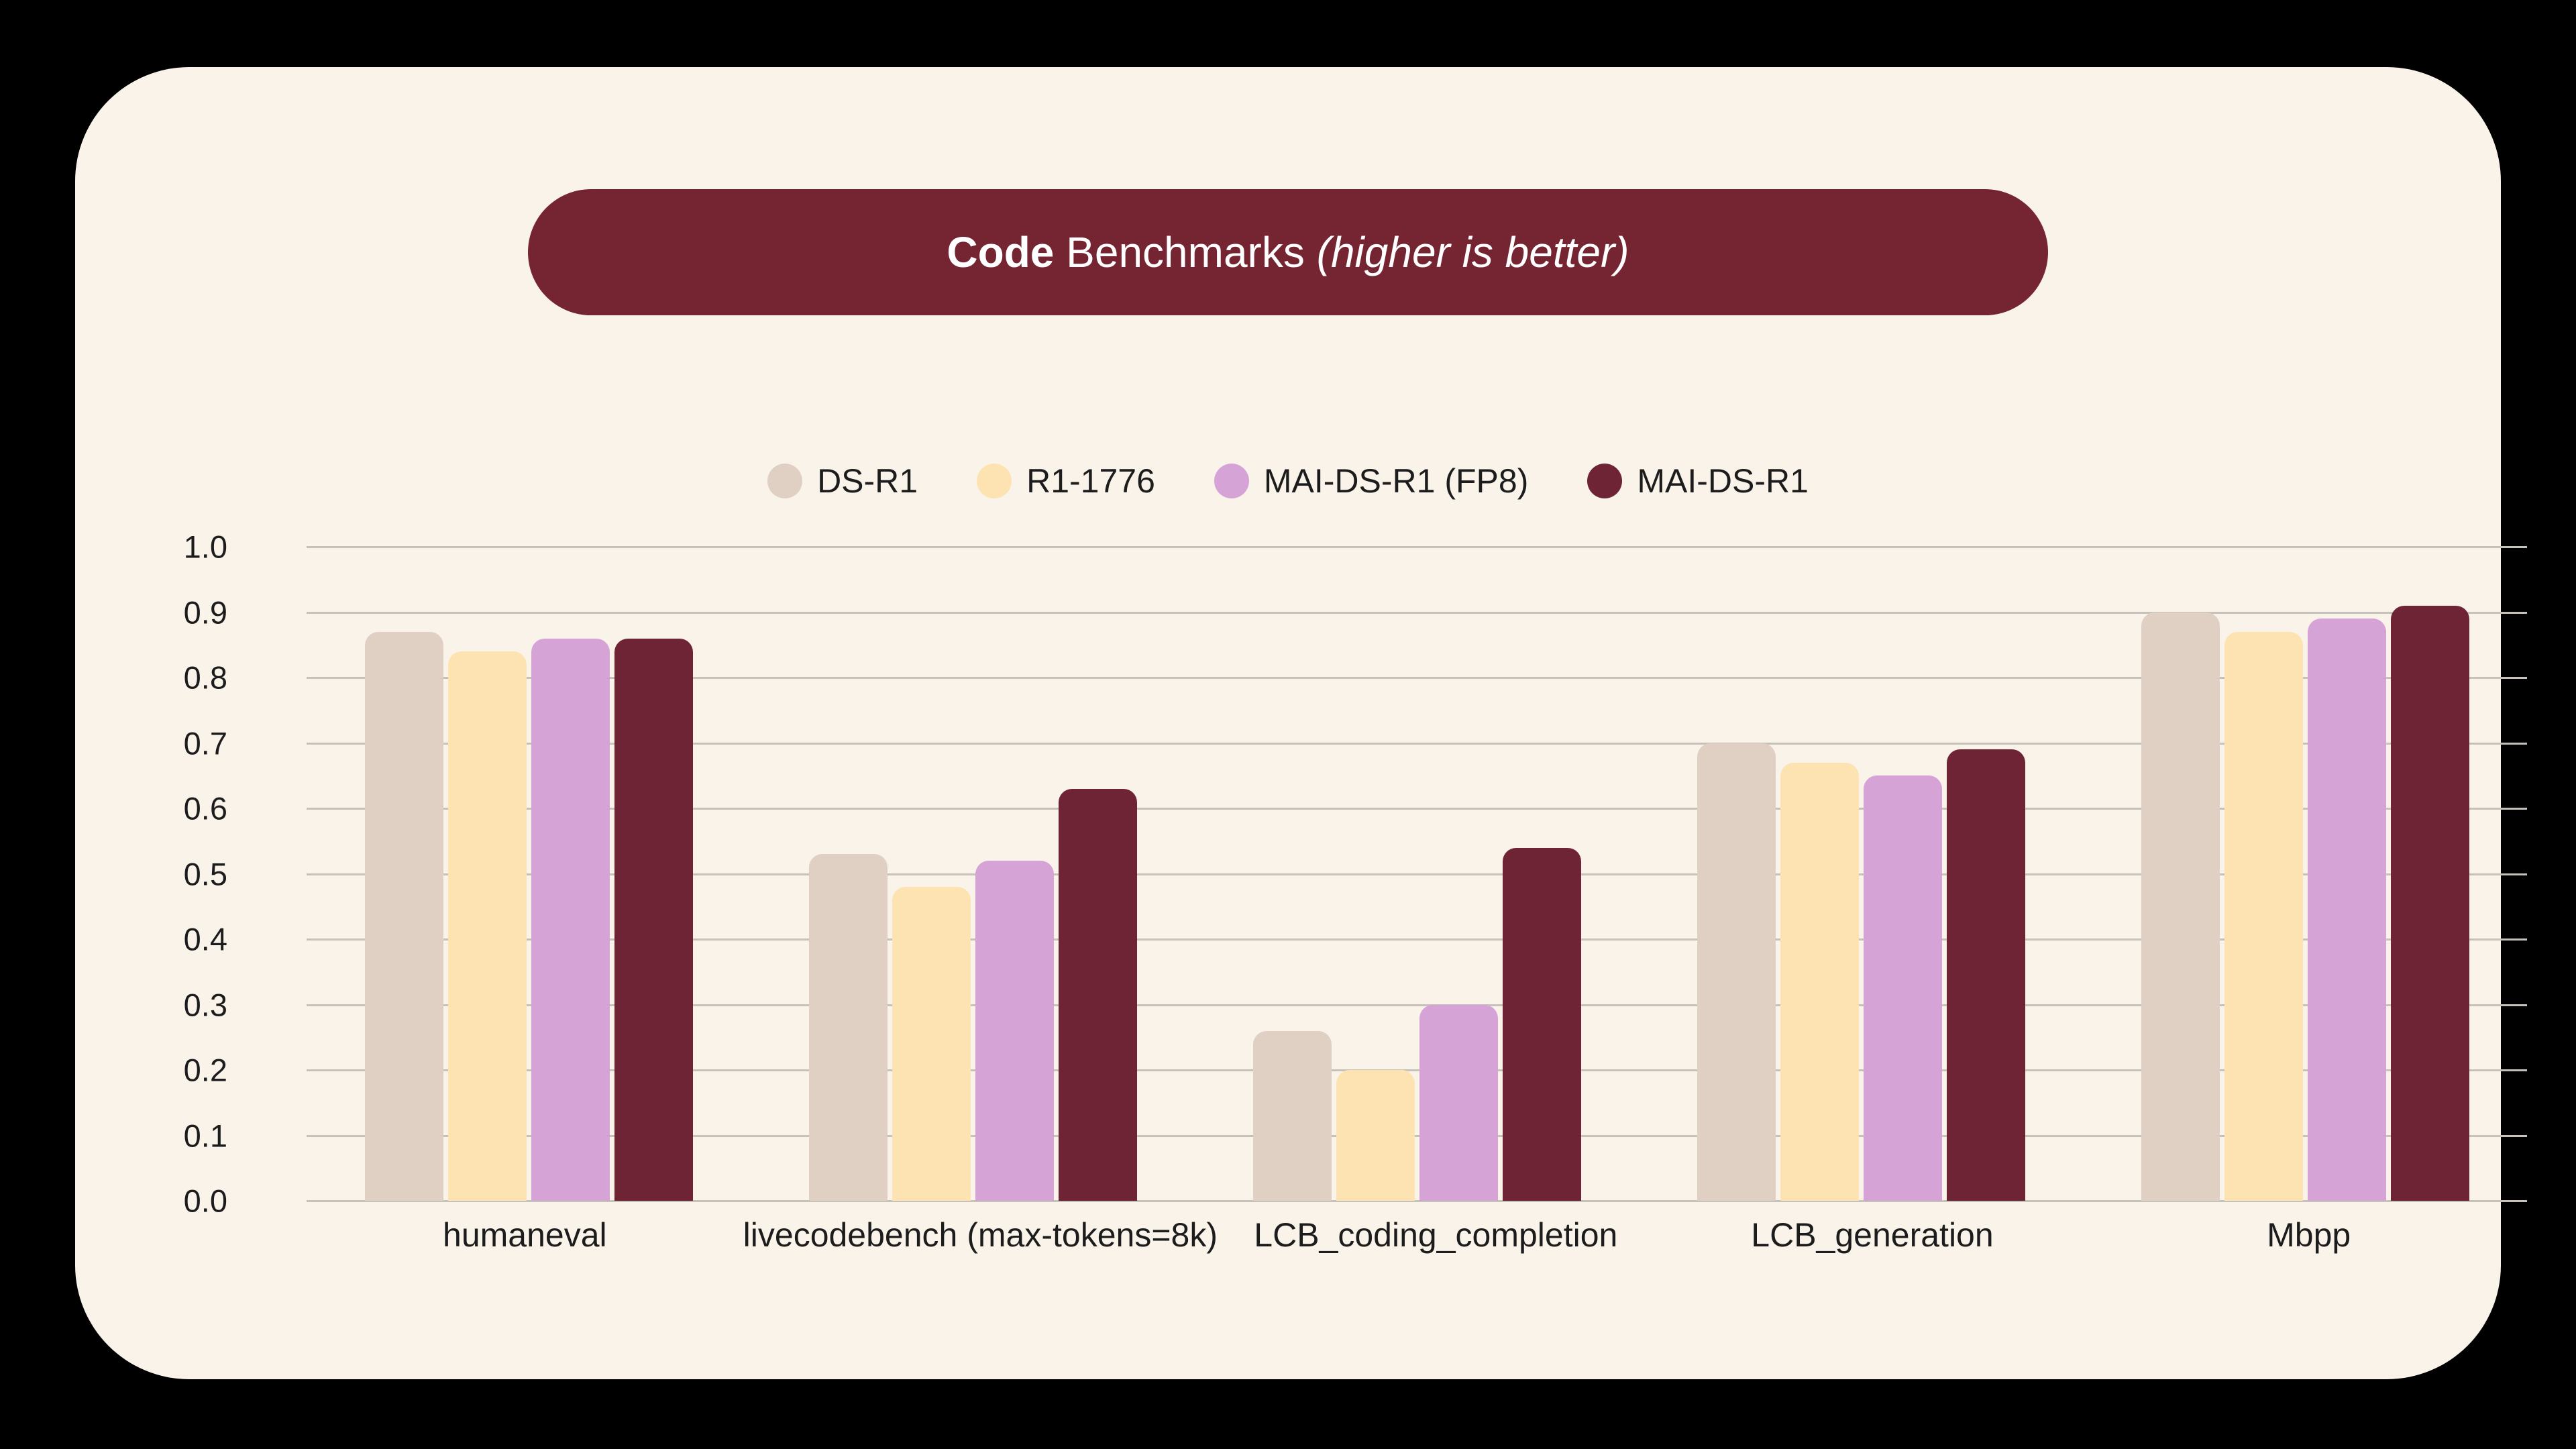 The height and width of the screenshot is (1449, 2576). What do you see at coordinates (1185, 252) in the screenshot?
I see `title-regular-part: Benchmarks` at bounding box center [1185, 252].